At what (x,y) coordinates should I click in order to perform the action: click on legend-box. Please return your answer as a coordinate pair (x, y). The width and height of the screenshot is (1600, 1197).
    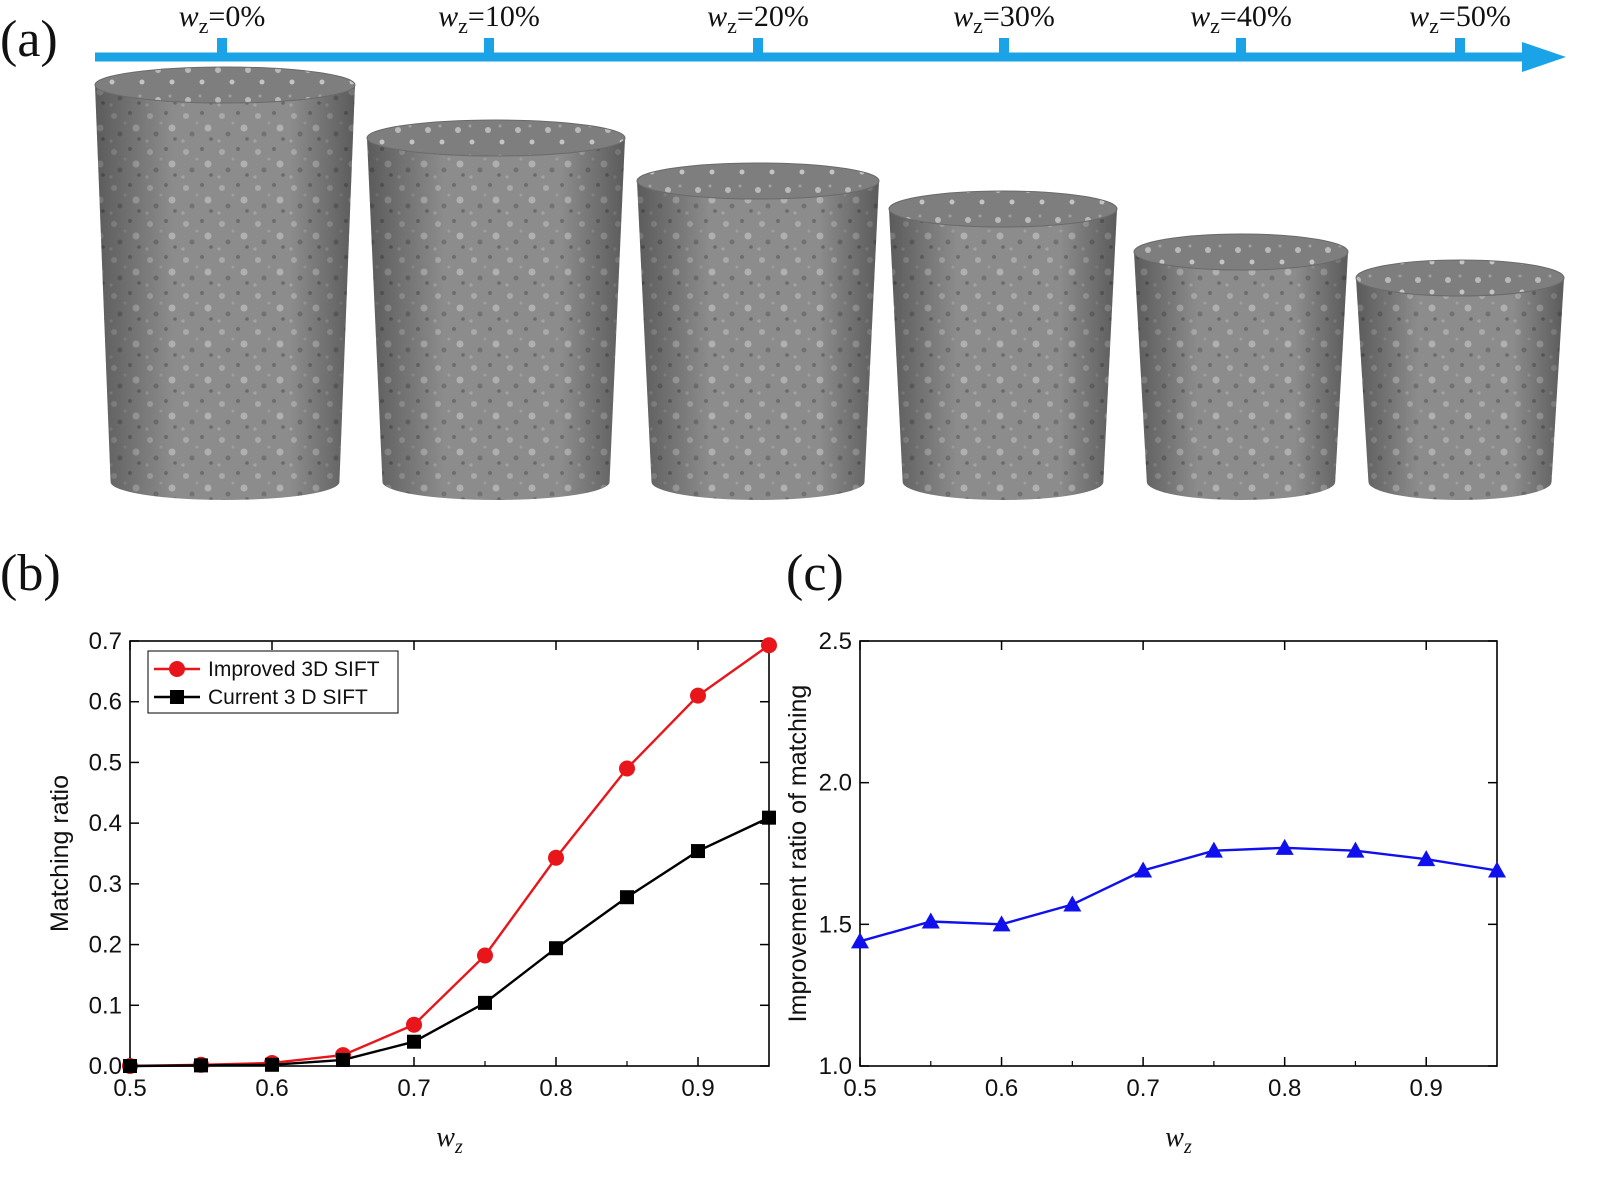
    Looking at the image, I should click on (273, 682).